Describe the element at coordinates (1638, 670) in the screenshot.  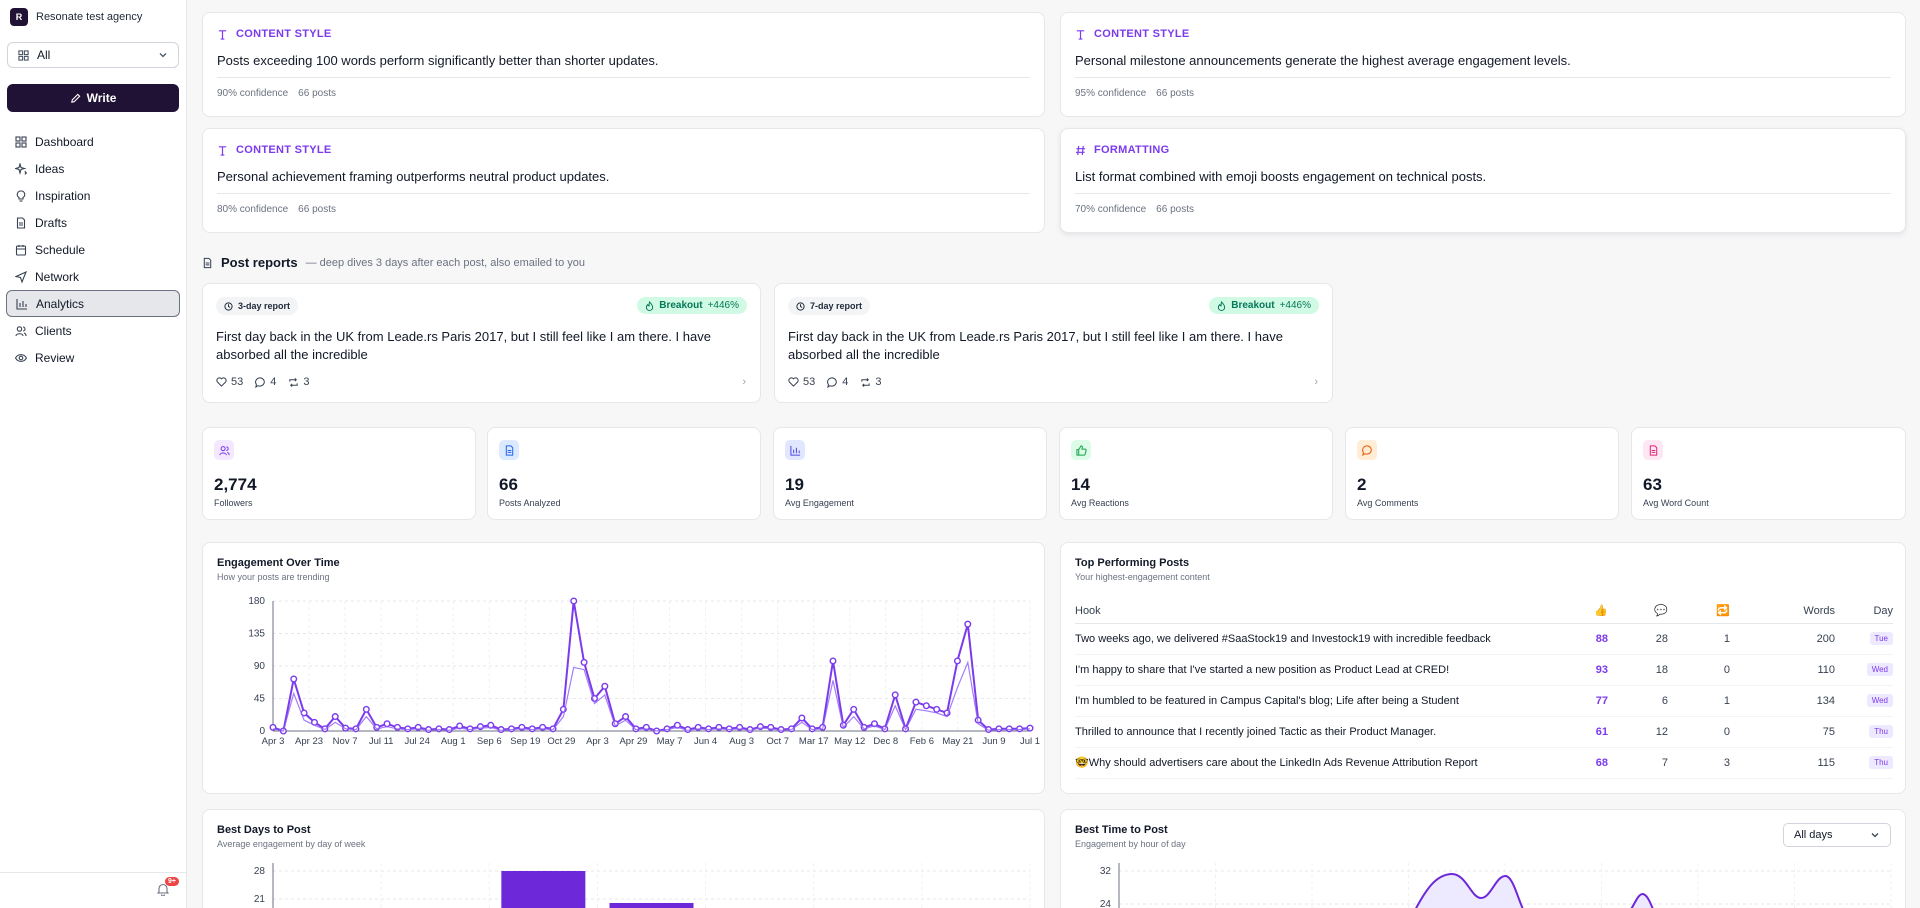
I see `cell-comments: 18` at that location.